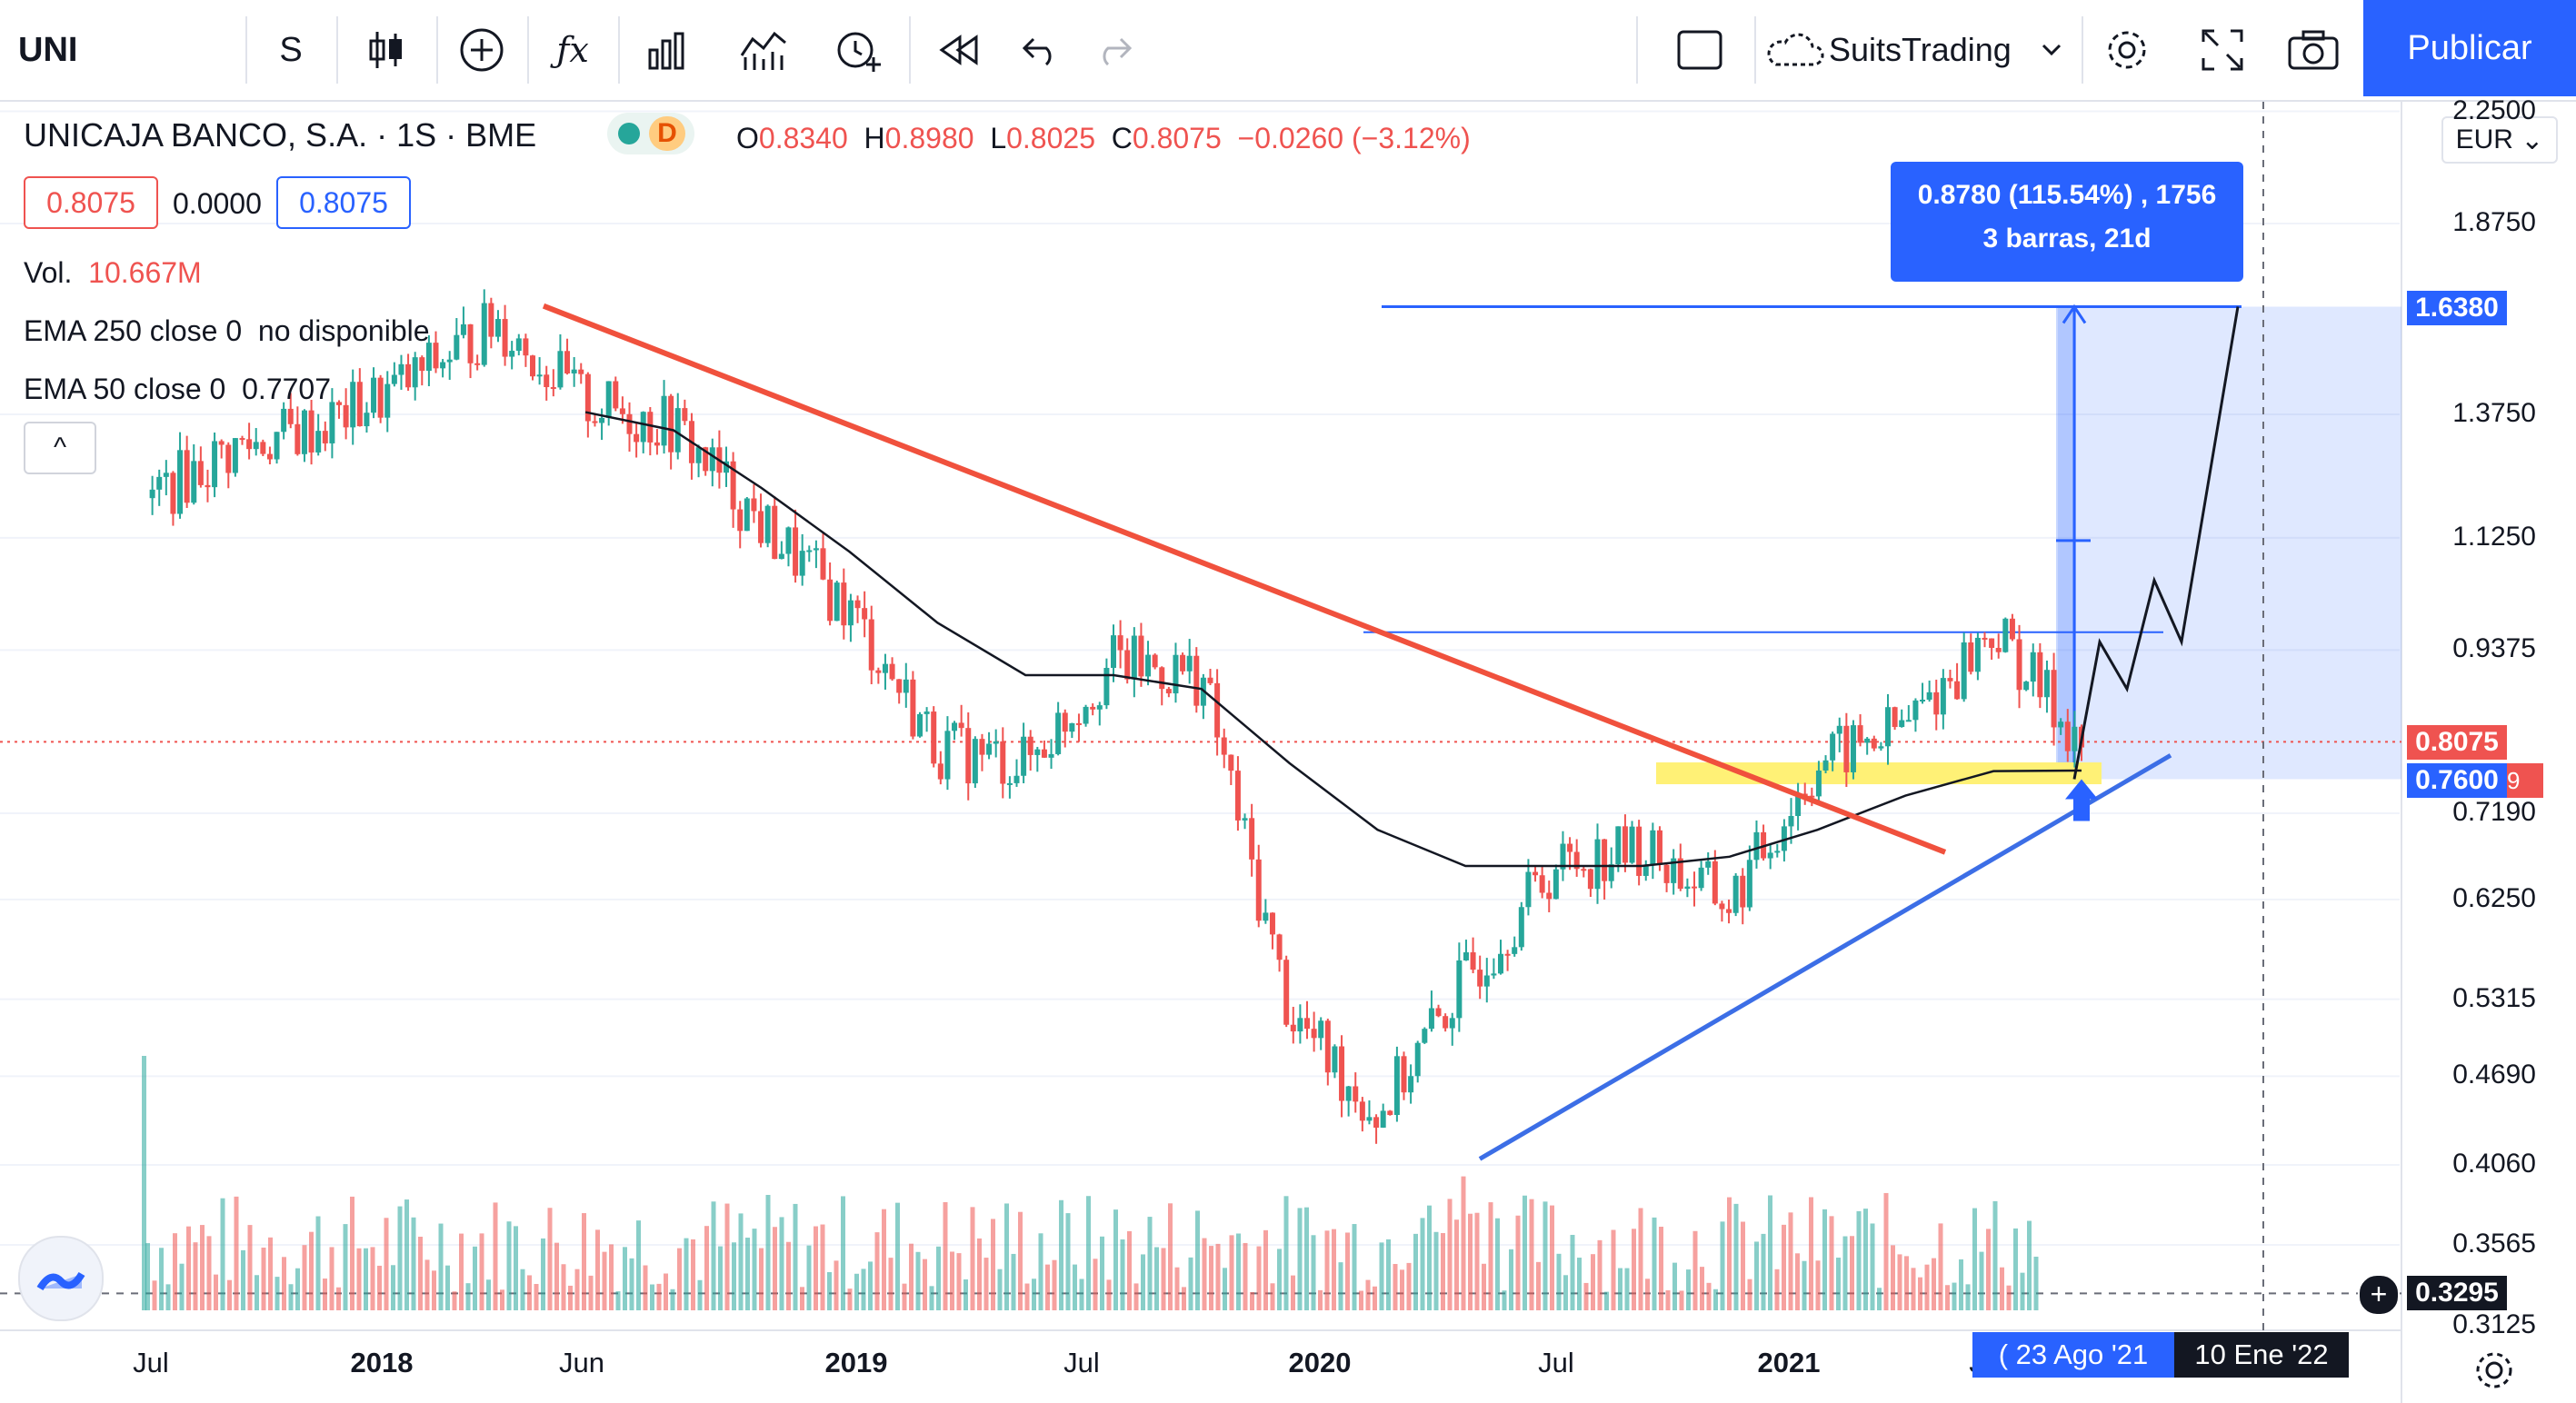  I want to click on symbol-search-button: UNI, so click(48, 49).